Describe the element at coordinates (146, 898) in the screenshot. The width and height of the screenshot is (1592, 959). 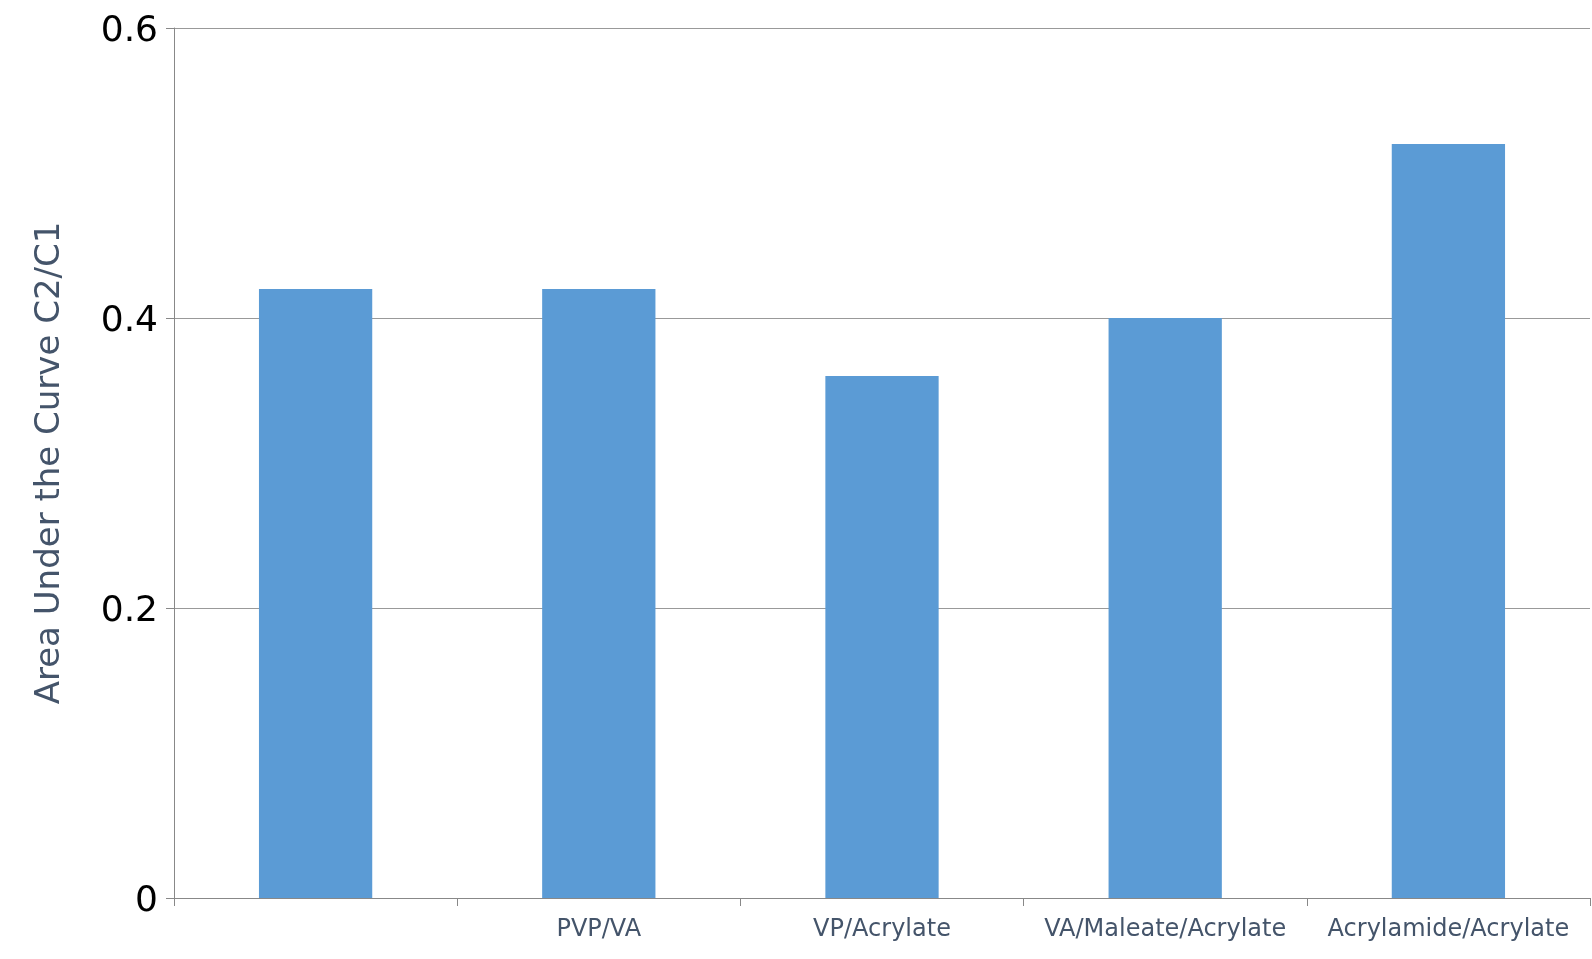
I see `y-tick-label: 0` at that location.